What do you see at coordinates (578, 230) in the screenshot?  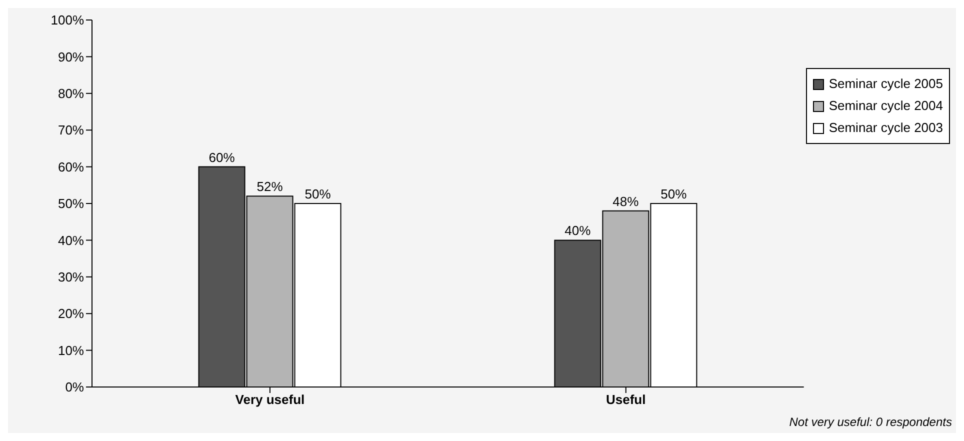 I see `data-label: 40%` at bounding box center [578, 230].